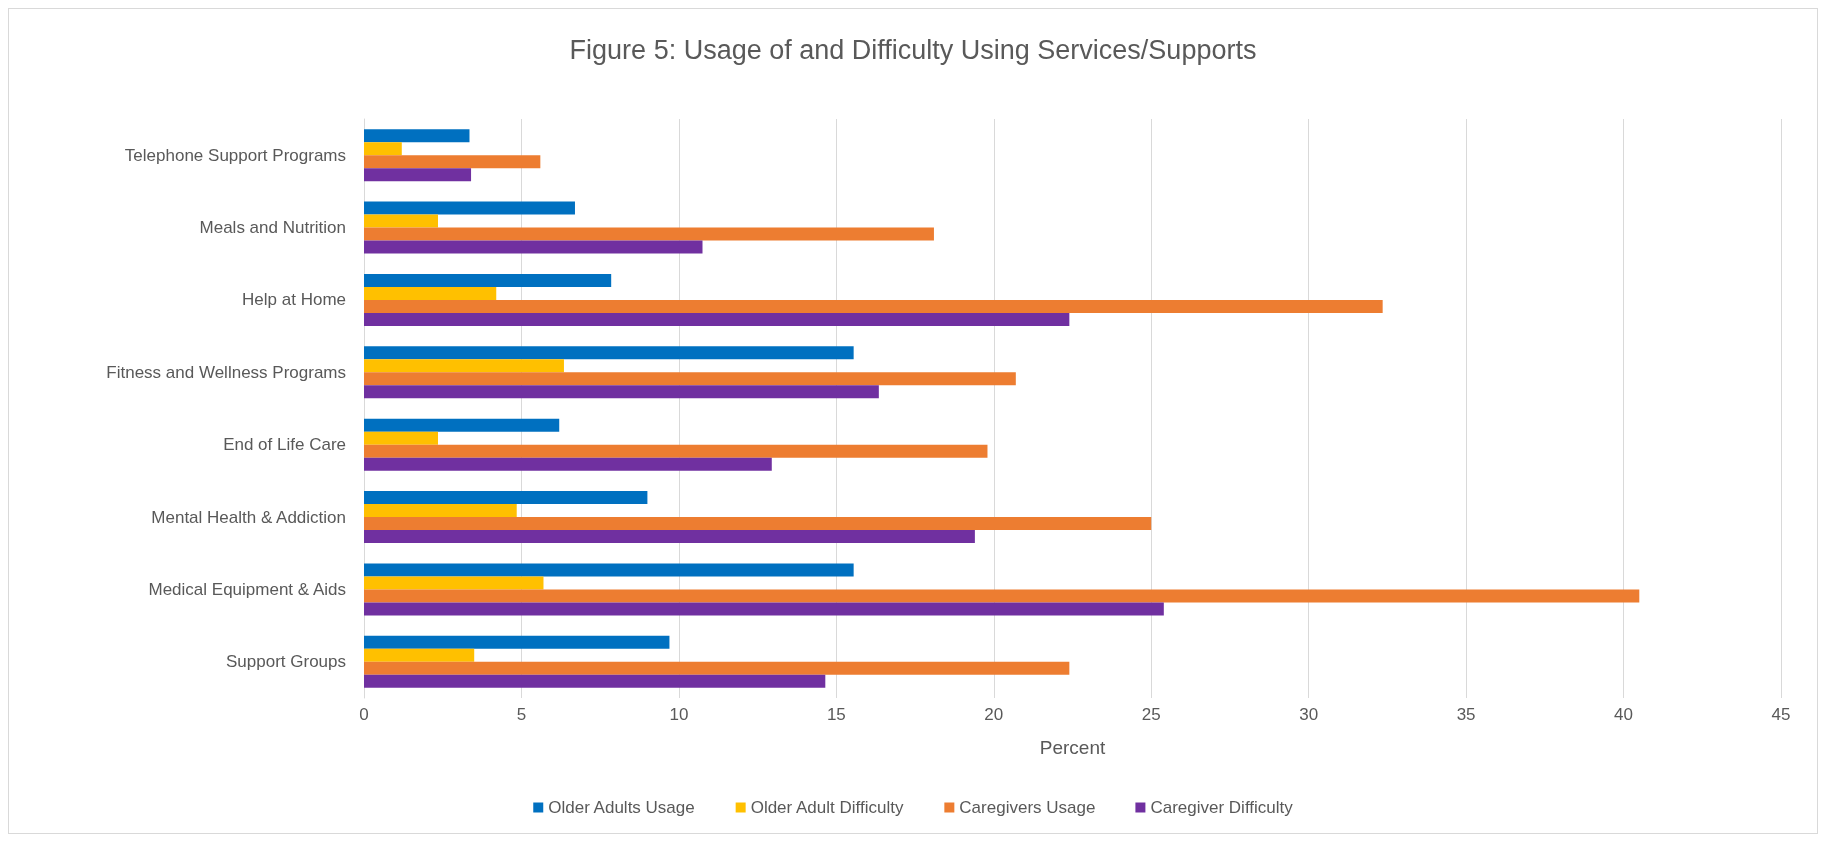  I want to click on y-tick-label: Medical Equipment & Aids, so click(247, 589).